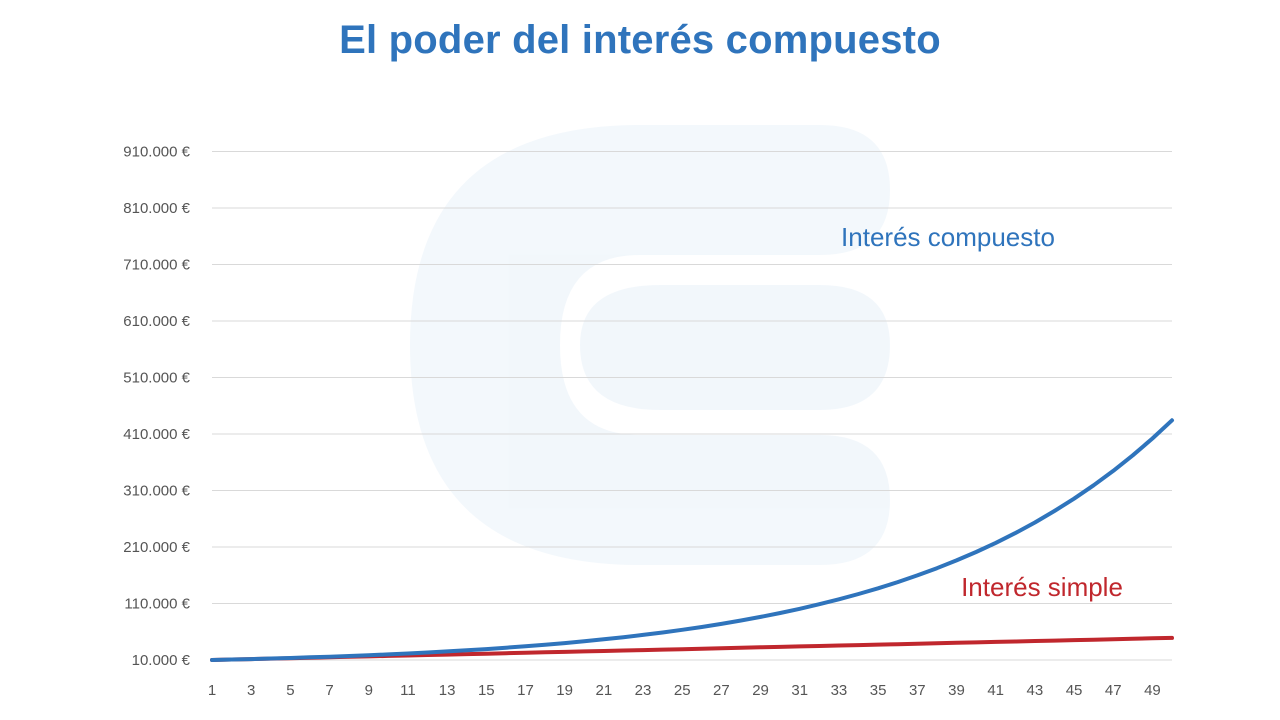  I want to click on x-tick-label: 1, so click(212, 690).